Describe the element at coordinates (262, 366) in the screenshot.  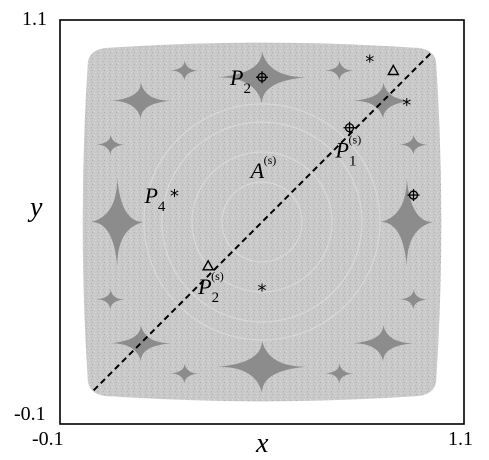
I see `island-bottom` at that location.